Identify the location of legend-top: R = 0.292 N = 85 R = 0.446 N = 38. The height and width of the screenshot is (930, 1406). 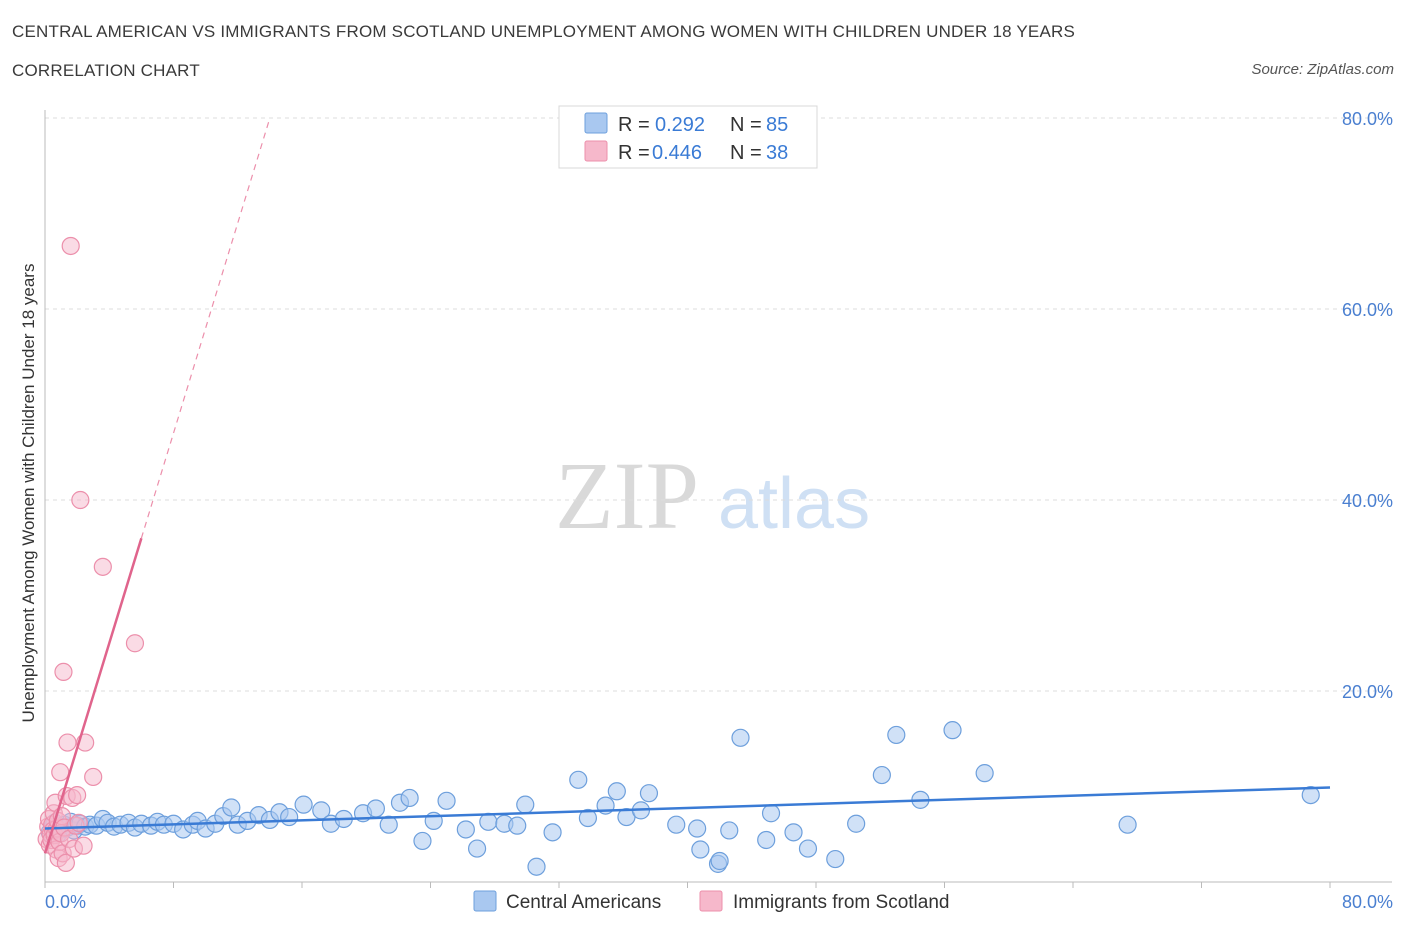
(688, 137).